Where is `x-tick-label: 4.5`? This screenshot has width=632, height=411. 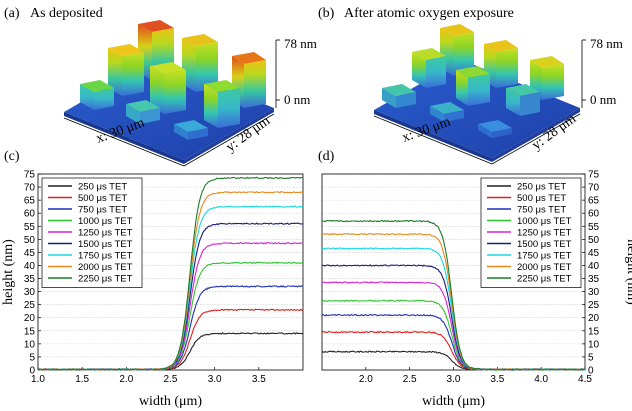
x-tick-label: 4.5 is located at coordinates (585, 379).